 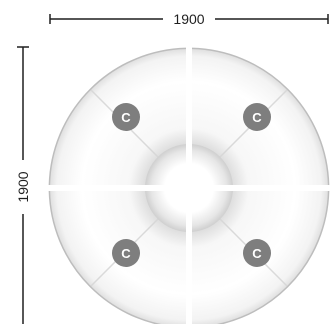 I want to click on segment-badge-top-right: C, so click(x=257, y=117).